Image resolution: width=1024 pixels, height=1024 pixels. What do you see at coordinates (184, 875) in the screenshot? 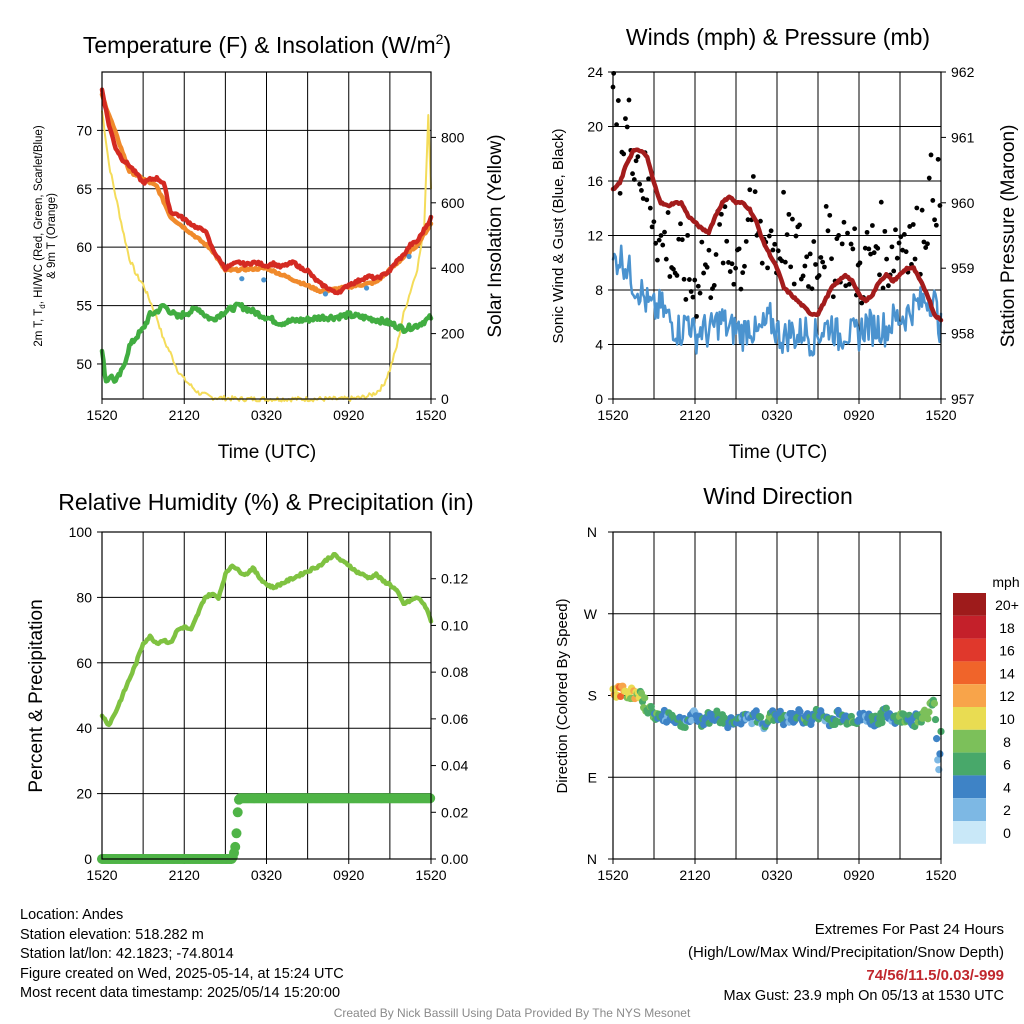
I see `x-tick-label: 2120` at bounding box center [184, 875].